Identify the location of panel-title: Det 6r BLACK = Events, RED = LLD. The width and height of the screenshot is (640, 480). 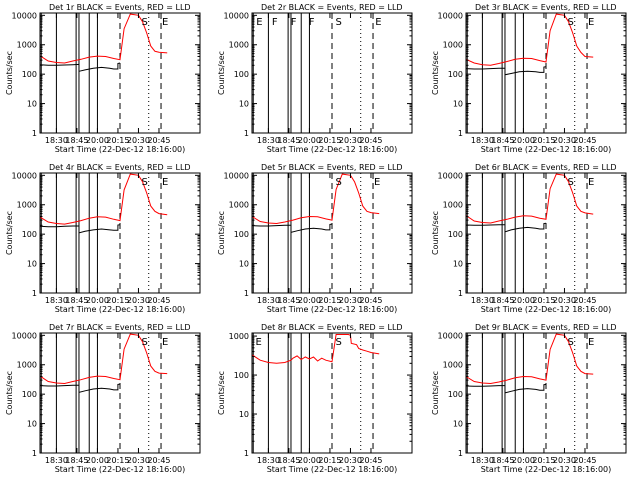
(546, 167).